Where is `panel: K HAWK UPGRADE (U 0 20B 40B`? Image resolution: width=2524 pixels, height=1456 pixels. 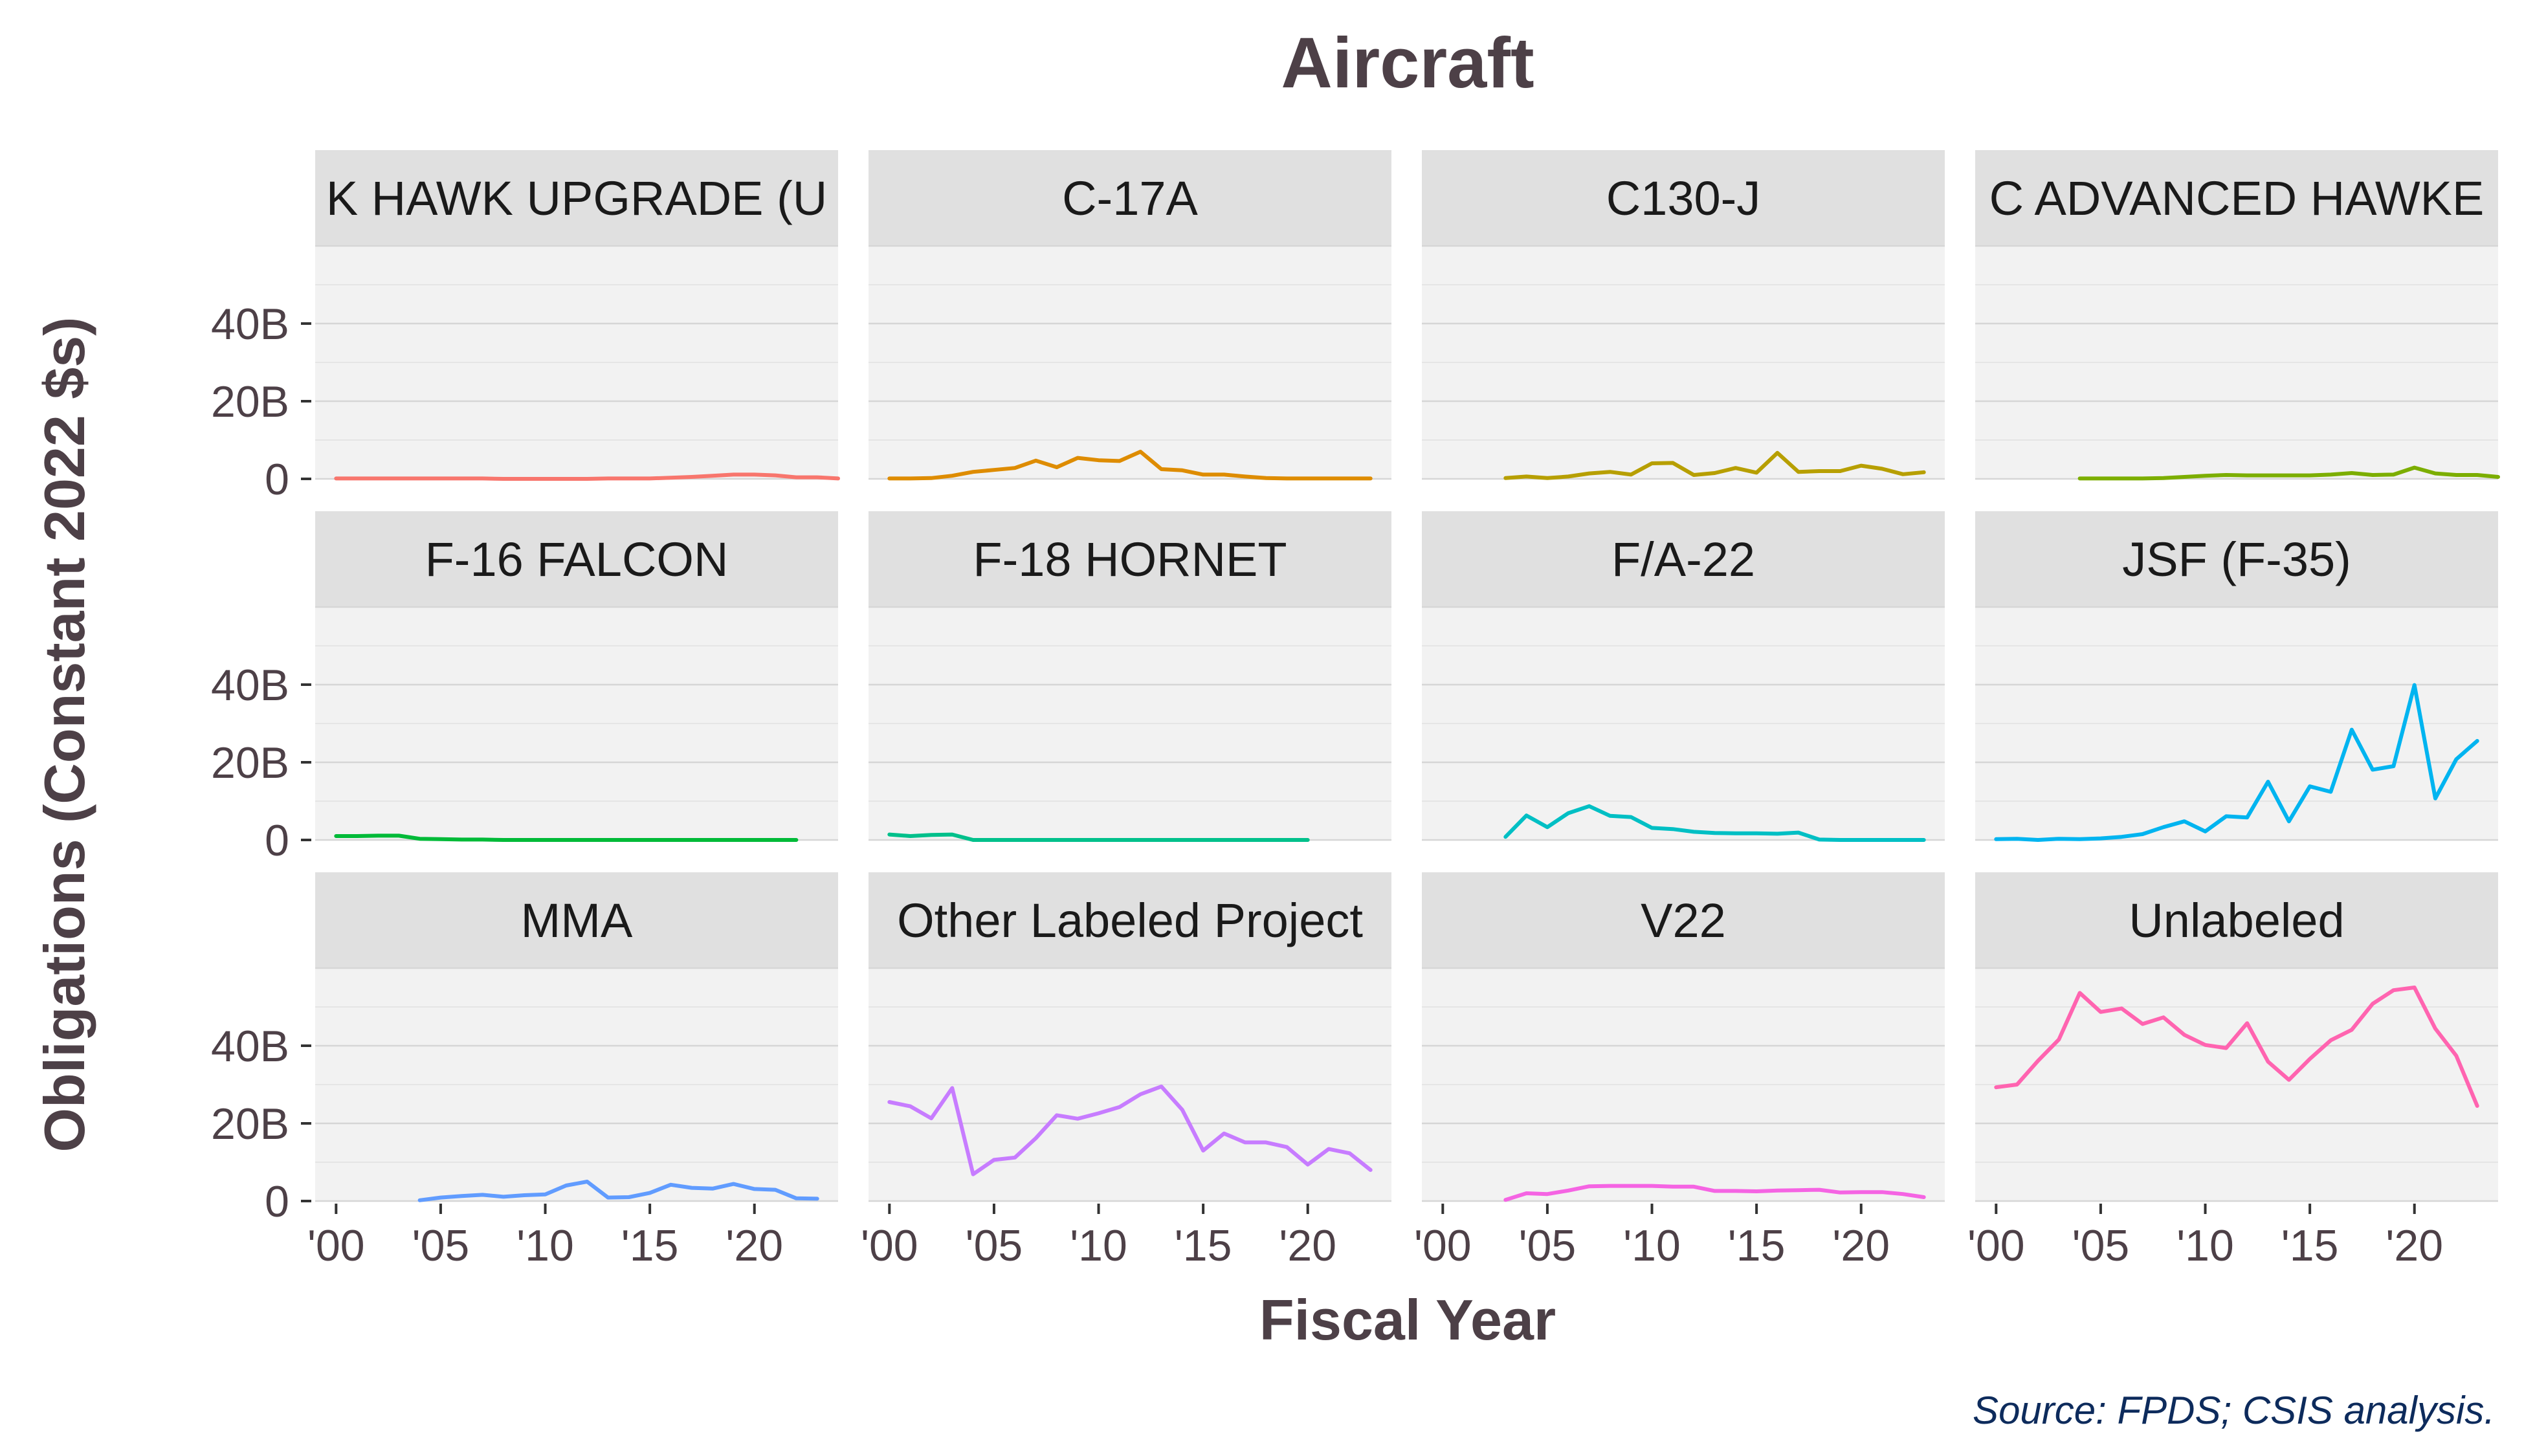
panel: K HAWK UPGRADE (U 0 20B 40B is located at coordinates (525, 327).